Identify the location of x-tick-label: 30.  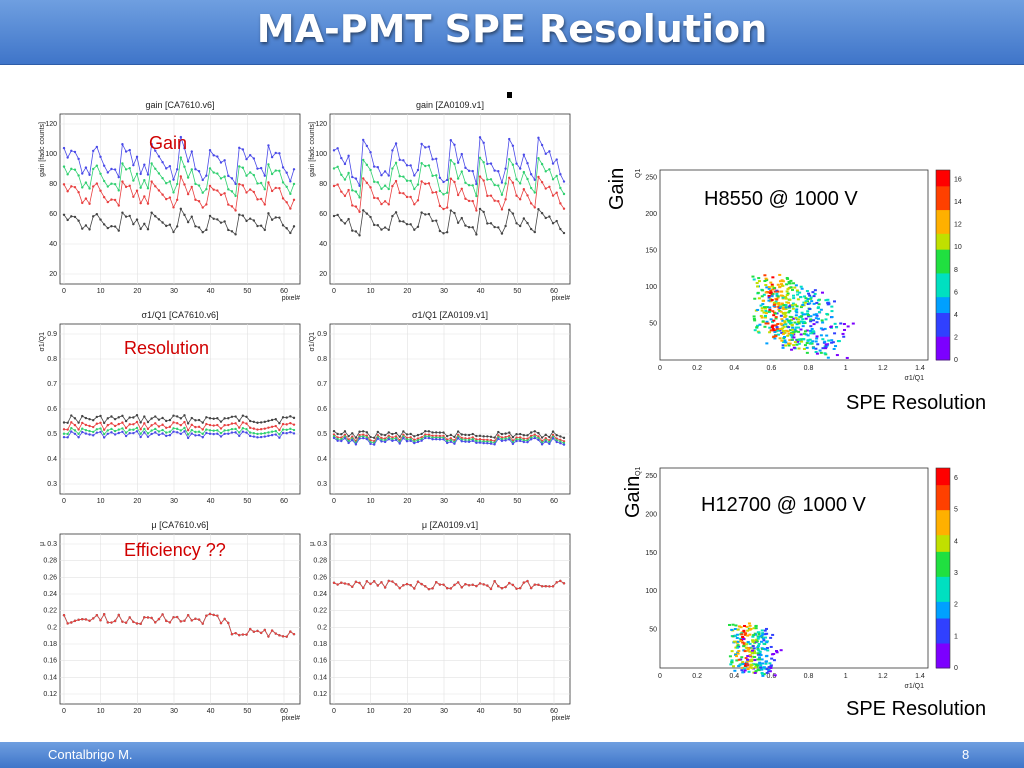
(444, 501).